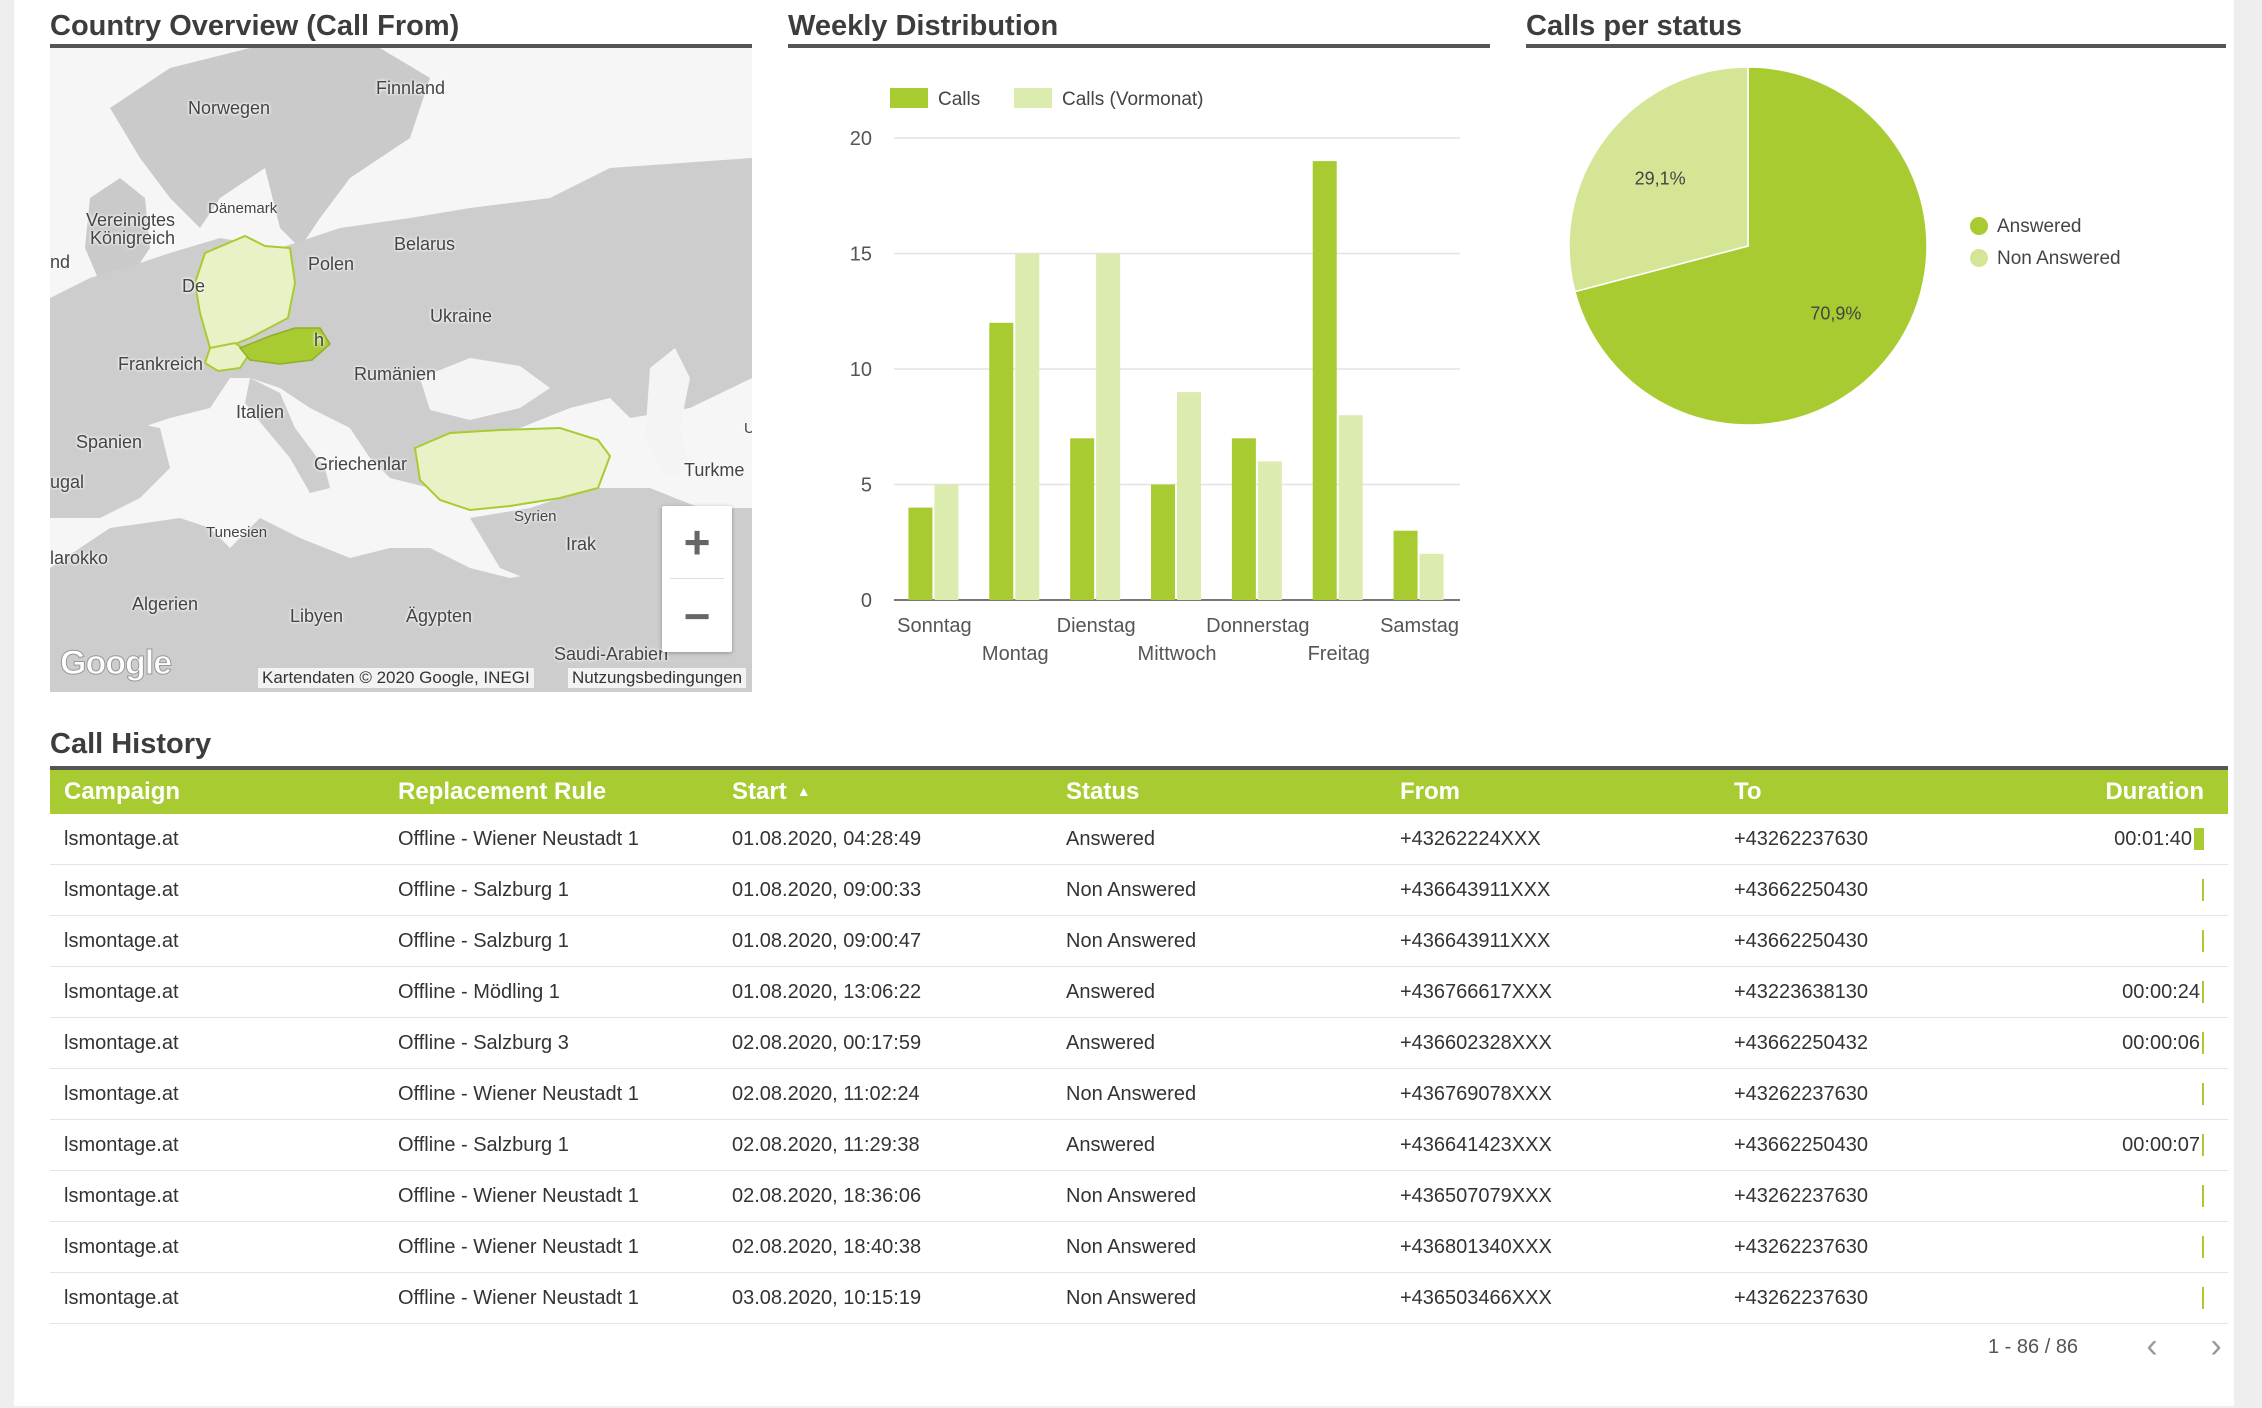 The width and height of the screenshot is (2262, 1408). I want to click on header-start: Start ▲, so click(885, 792).